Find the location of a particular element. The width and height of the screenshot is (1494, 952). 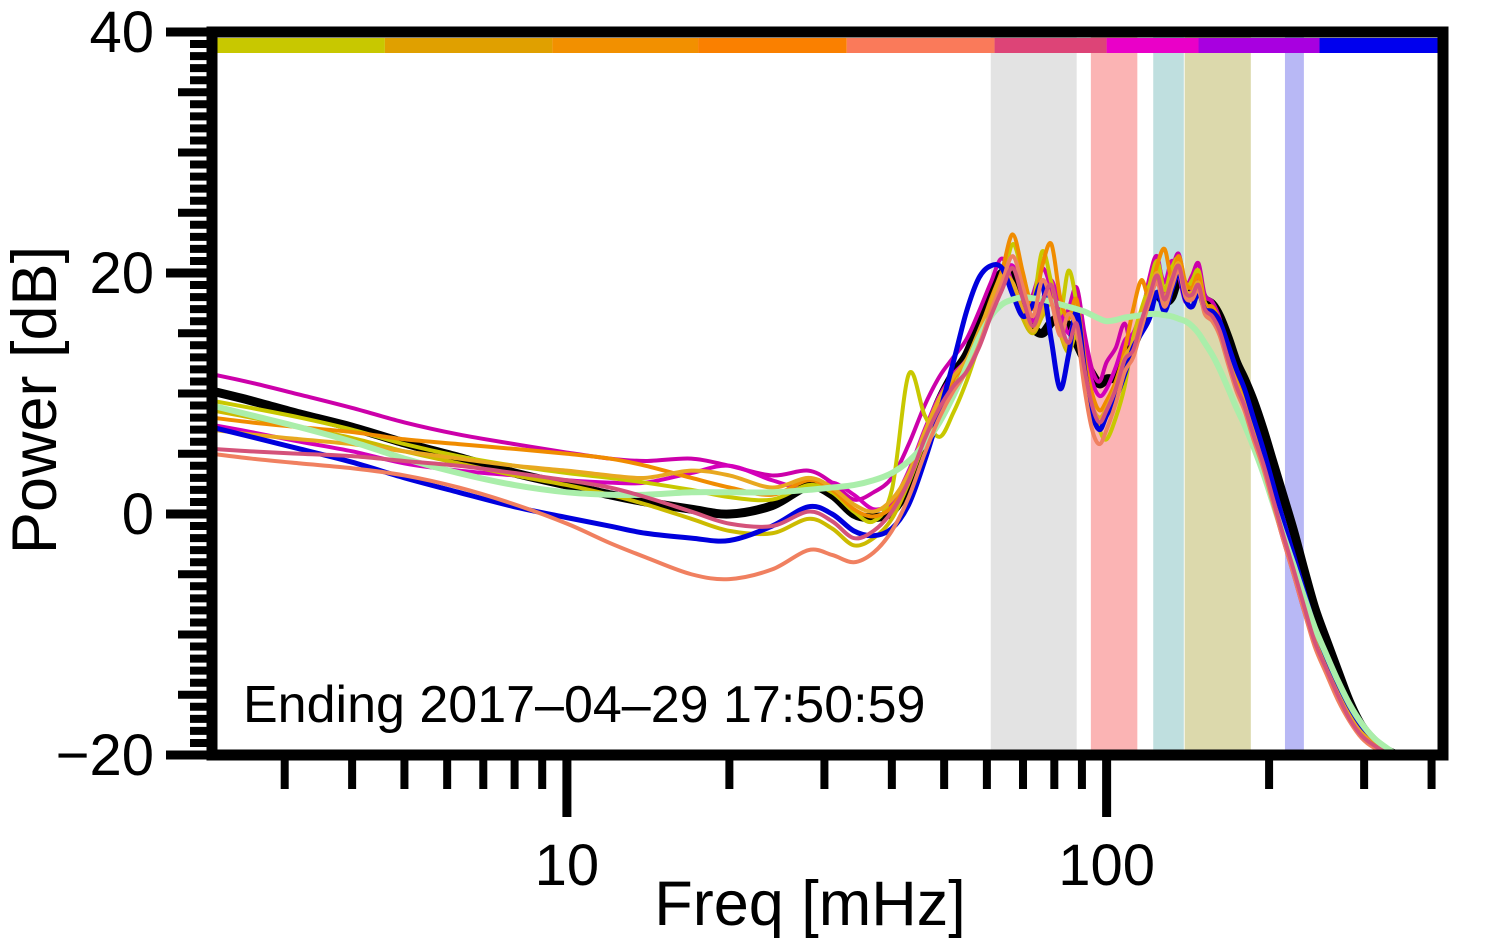

ending-timestamp-annotation: Ending 2017‒04‒29 17:50:59 is located at coordinates (584, 705).